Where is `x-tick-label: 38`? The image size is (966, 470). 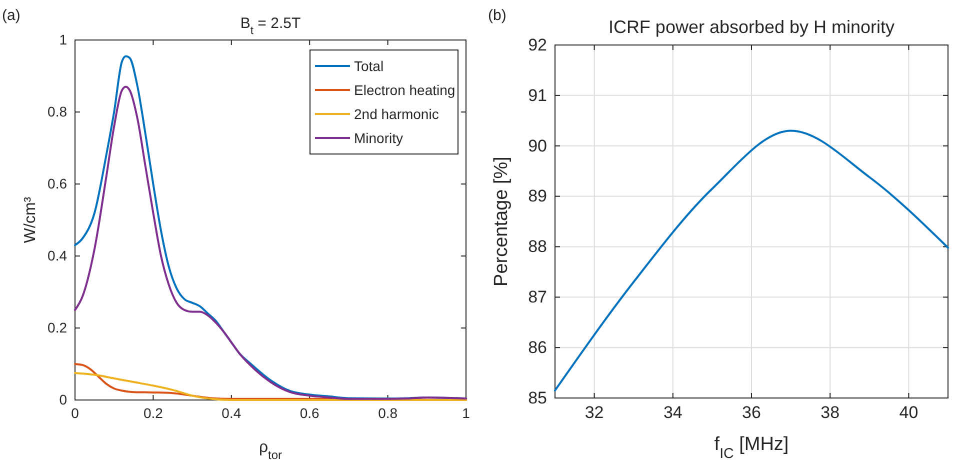
x-tick-label: 38 is located at coordinates (830, 412).